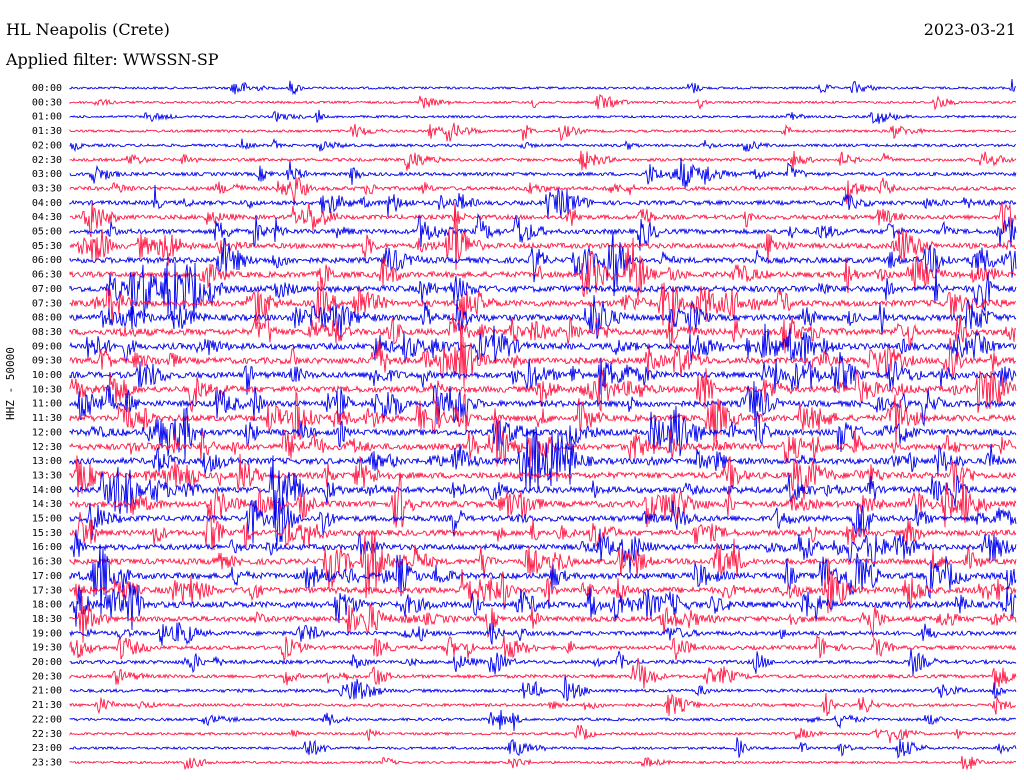  I want to click on time-tick-label: 11:30, so click(47, 418).